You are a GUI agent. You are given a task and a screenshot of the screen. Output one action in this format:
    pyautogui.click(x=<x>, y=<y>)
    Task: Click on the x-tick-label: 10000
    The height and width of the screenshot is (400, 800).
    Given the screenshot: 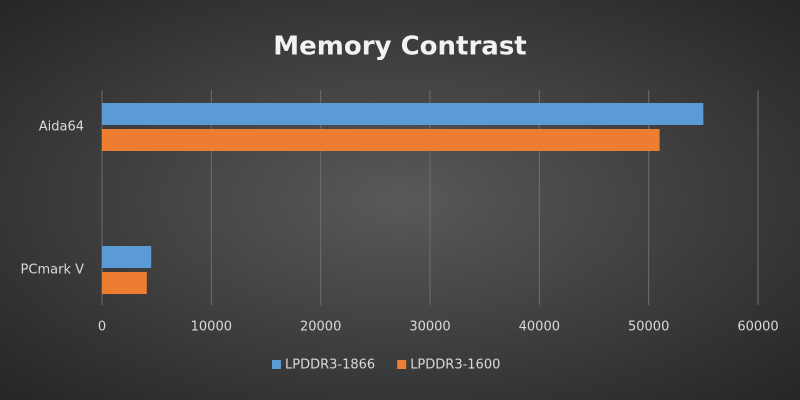 What is the action you would take?
    pyautogui.click(x=211, y=327)
    